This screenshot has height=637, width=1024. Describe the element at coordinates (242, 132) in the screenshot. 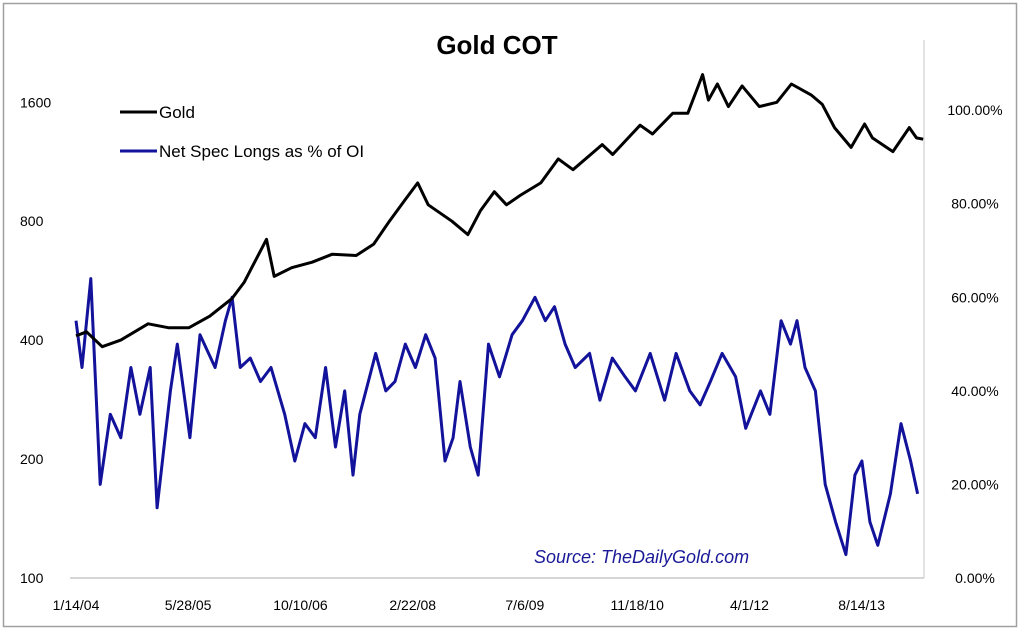

I see `legend: Gold Net Spec Longs as % of OI` at that location.